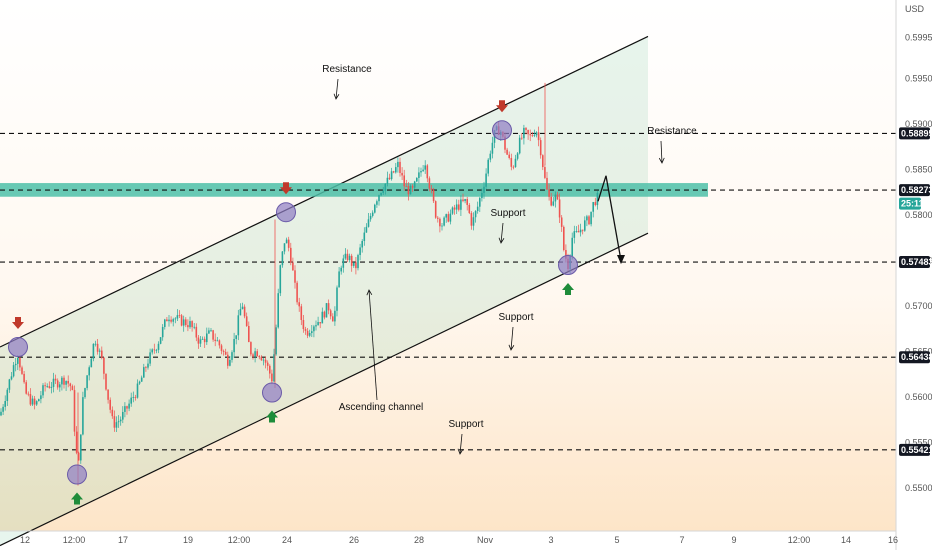  What do you see at coordinates (799, 540) in the screenshot?
I see `x-tick-13: 12:00` at bounding box center [799, 540].